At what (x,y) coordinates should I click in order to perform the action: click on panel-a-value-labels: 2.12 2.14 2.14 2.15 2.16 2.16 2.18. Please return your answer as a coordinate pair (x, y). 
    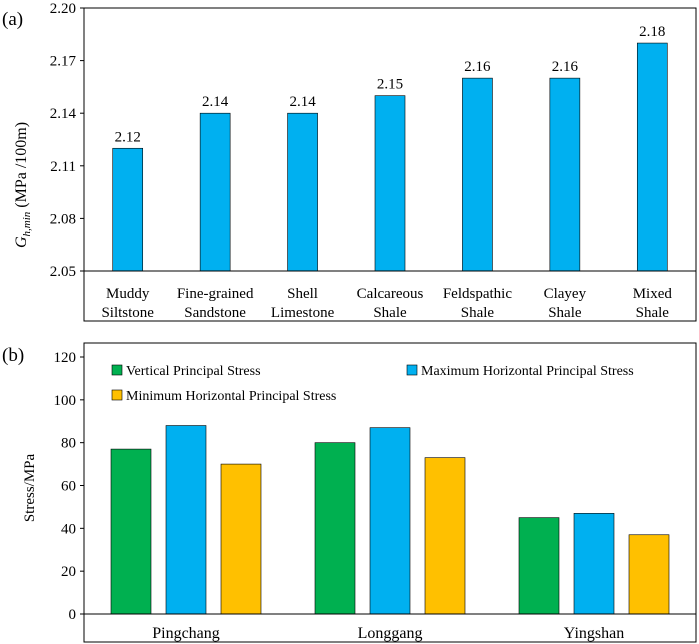
    Looking at the image, I should click on (390, 84).